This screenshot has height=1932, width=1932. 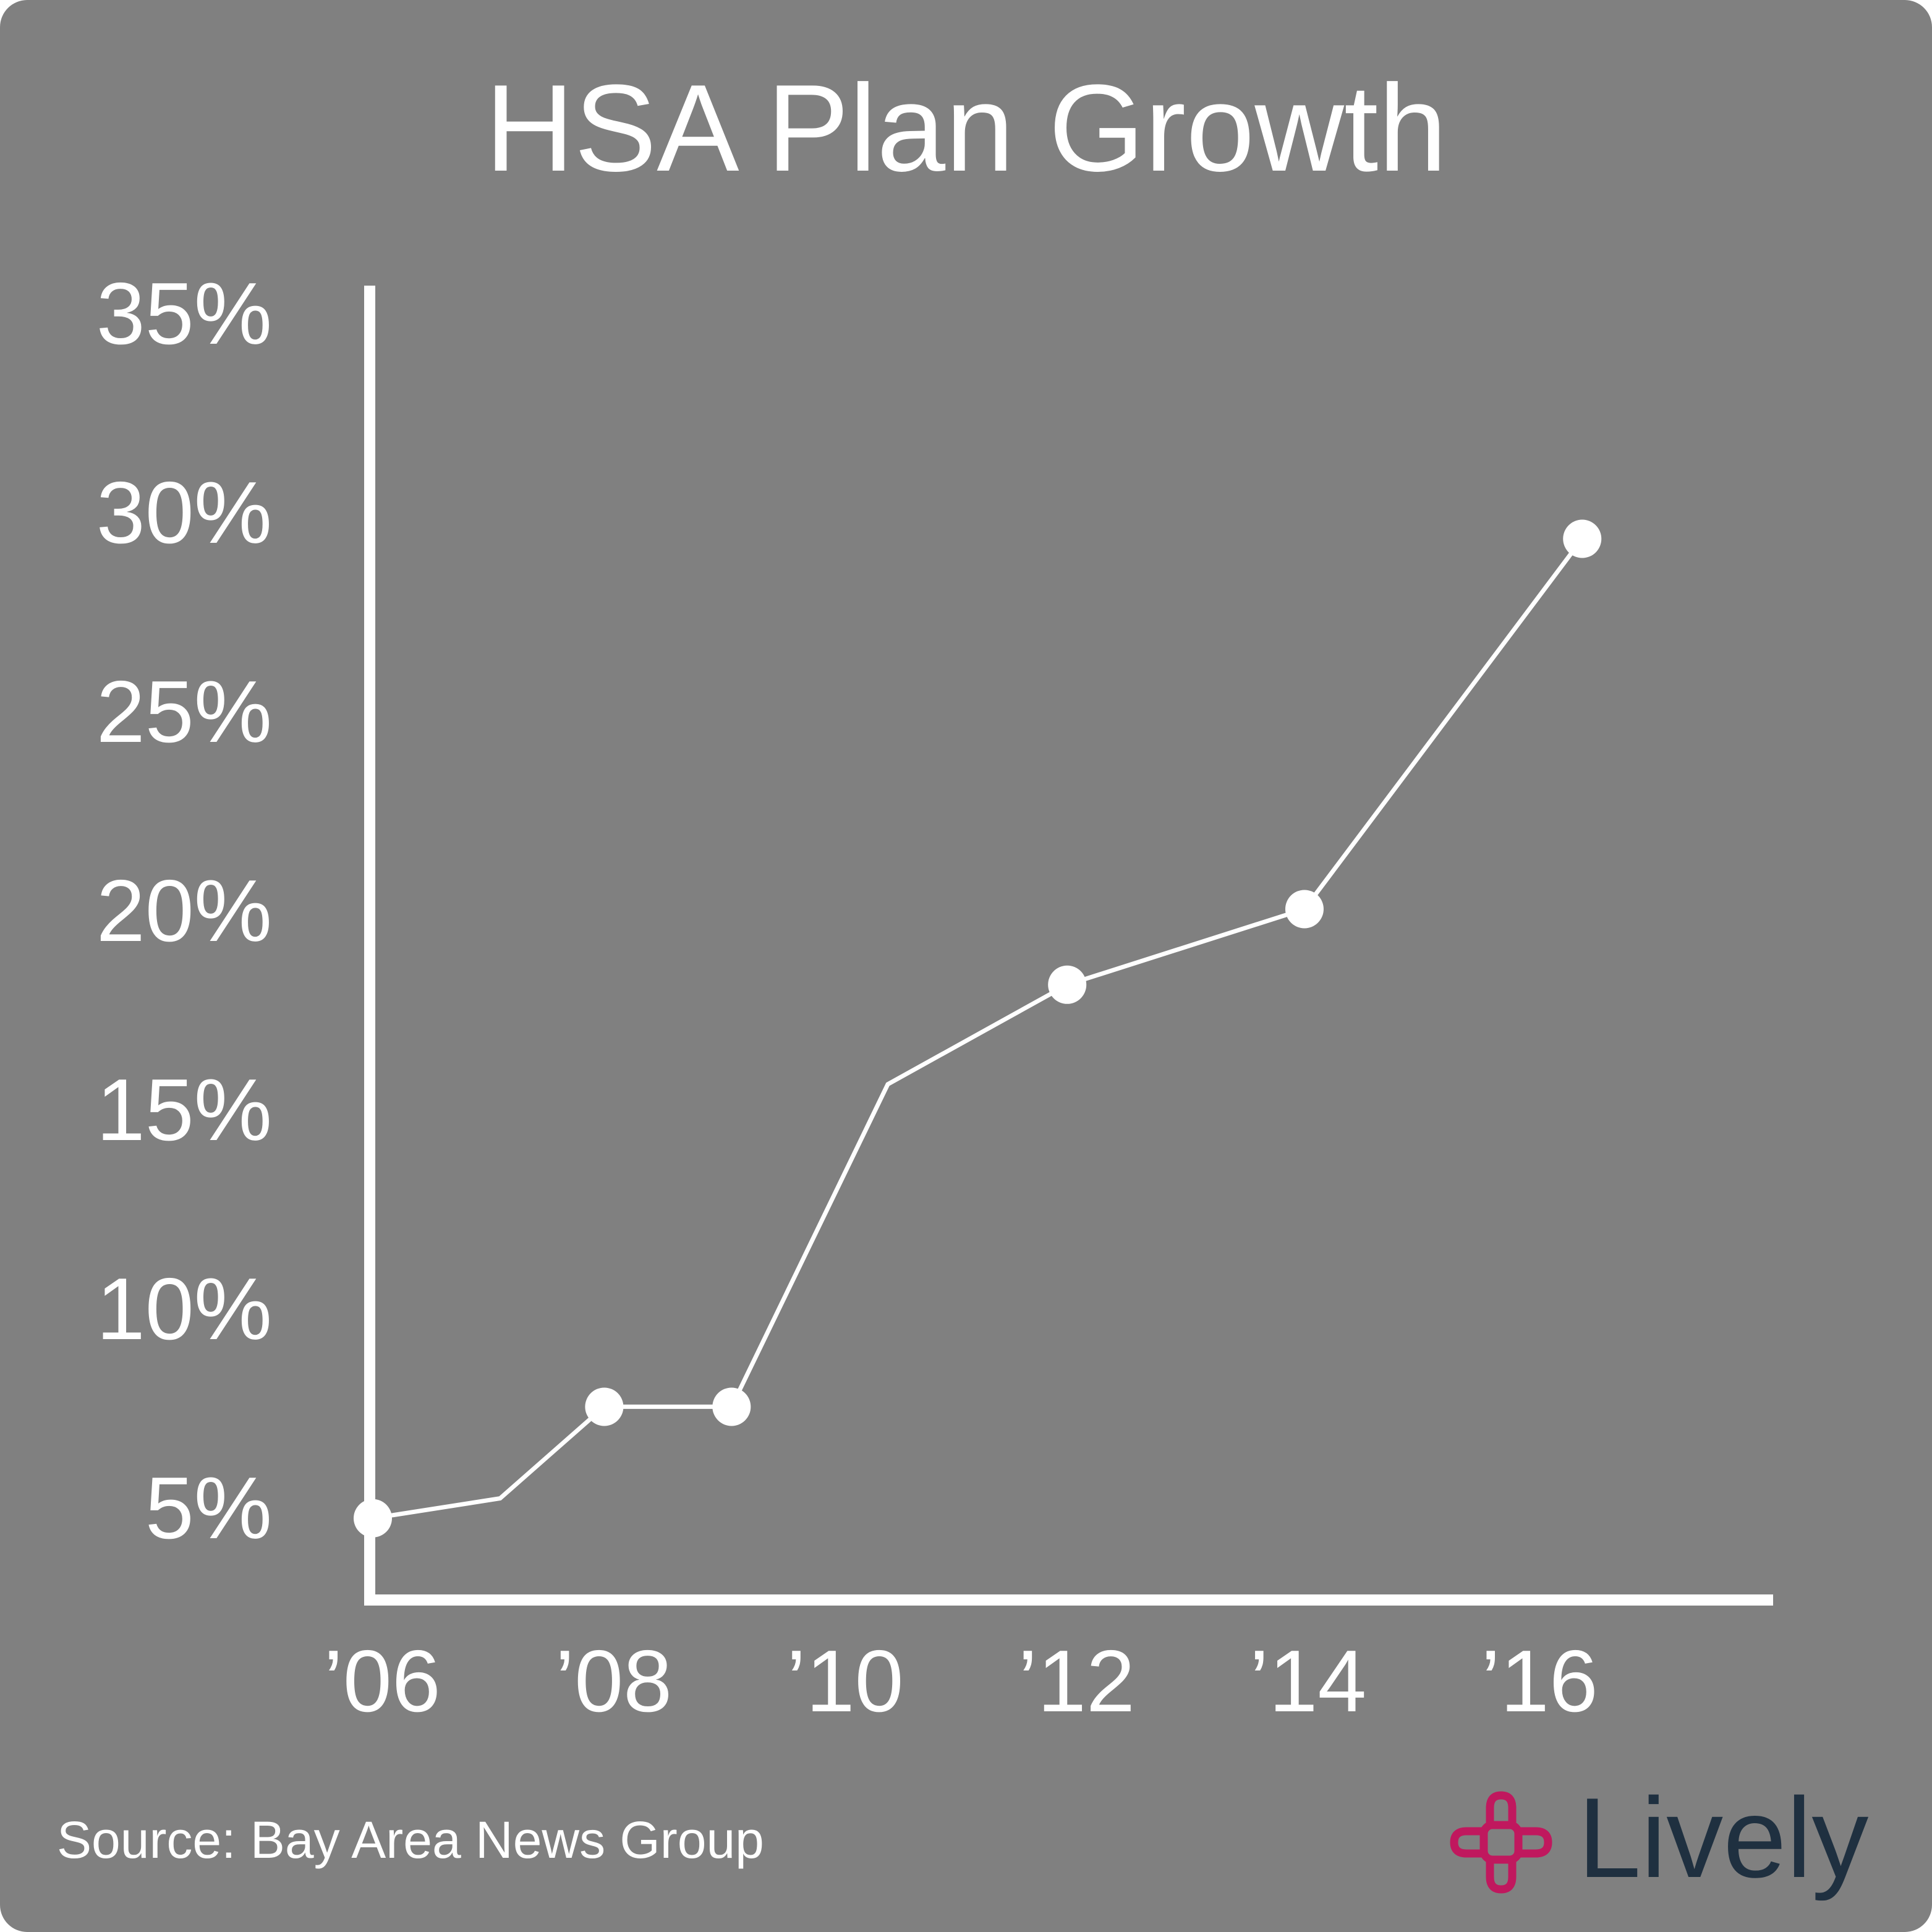 I want to click on x-tick-label: ’10, so click(x=845, y=1681).